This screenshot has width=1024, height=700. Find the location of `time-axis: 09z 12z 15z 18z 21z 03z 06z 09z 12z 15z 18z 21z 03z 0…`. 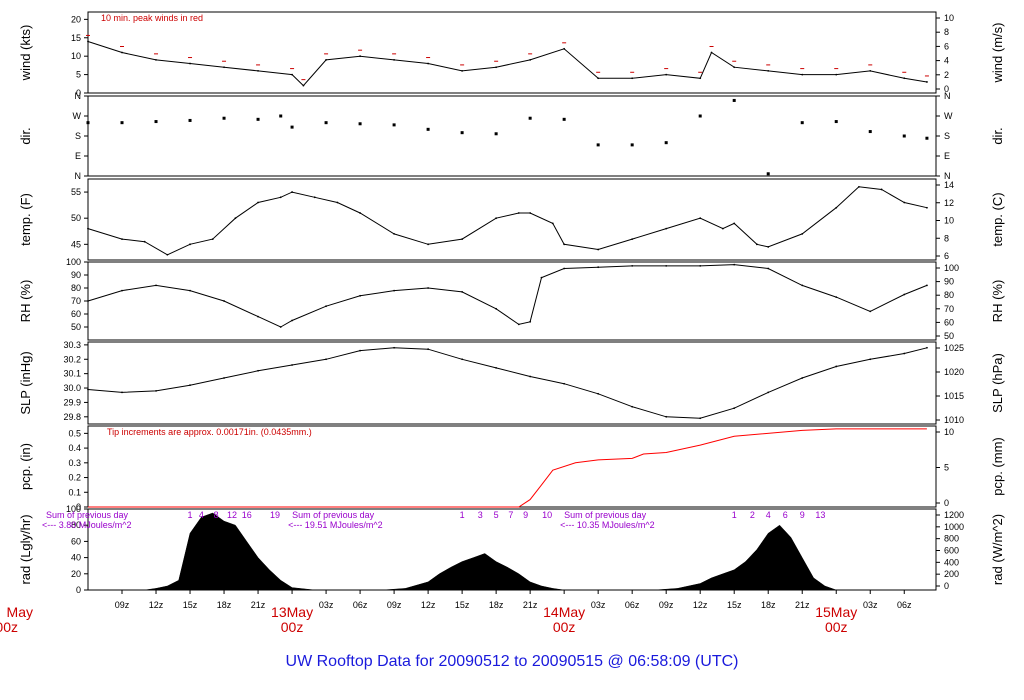

time-axis: 09z 12z 15z 18z 21z 03z 06z 09z 12z 15z 18z 21z 03z 0… is located at coordinates (456, 612).